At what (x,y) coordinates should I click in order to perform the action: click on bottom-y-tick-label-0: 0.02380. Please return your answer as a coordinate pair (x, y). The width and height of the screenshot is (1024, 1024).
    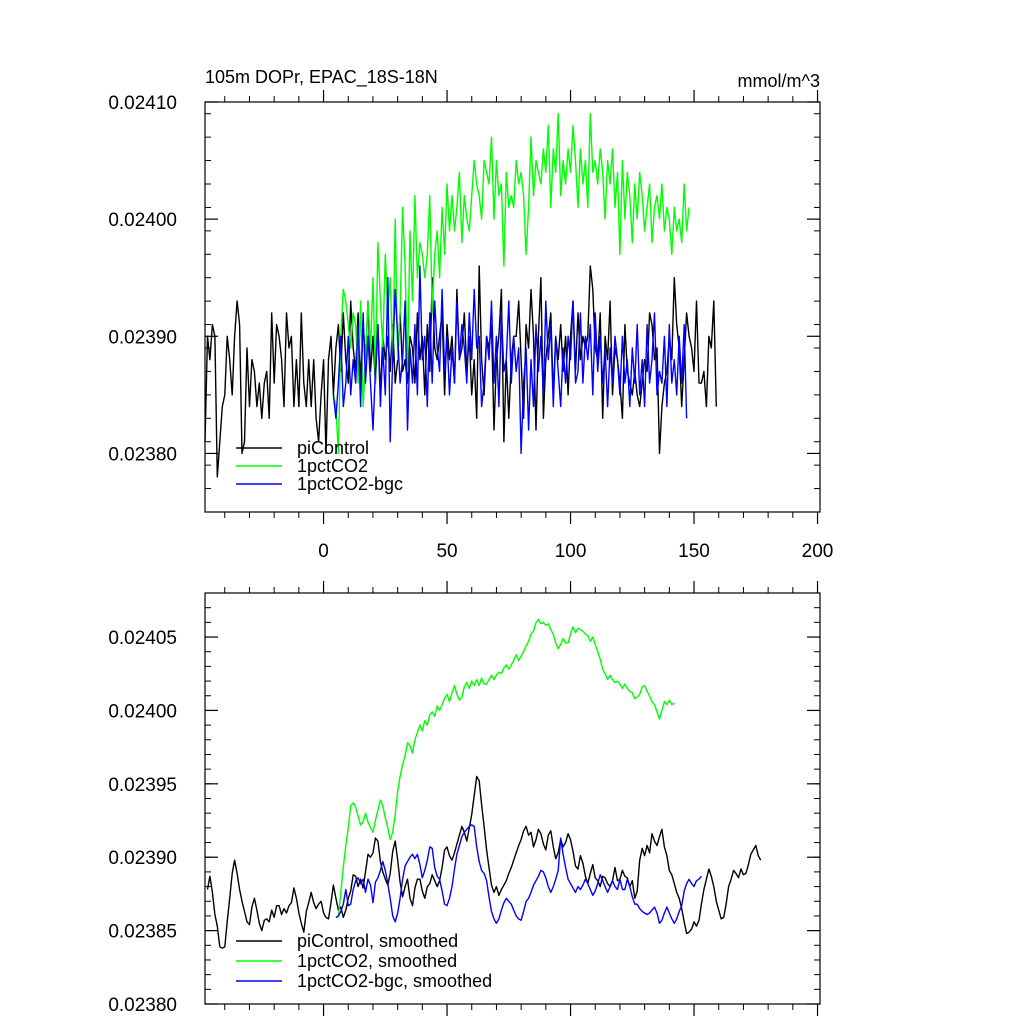
    Looking at the image, I should click on (142, 1005).